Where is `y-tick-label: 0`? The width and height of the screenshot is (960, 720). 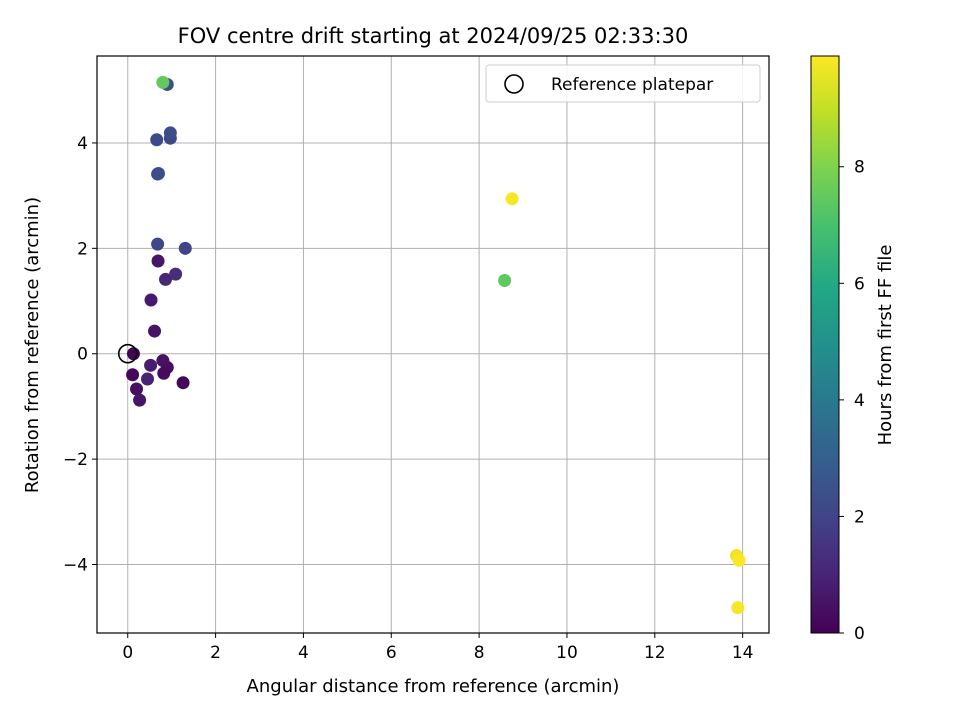 y-tick-label: 0 is located at coordinates (82, 355).